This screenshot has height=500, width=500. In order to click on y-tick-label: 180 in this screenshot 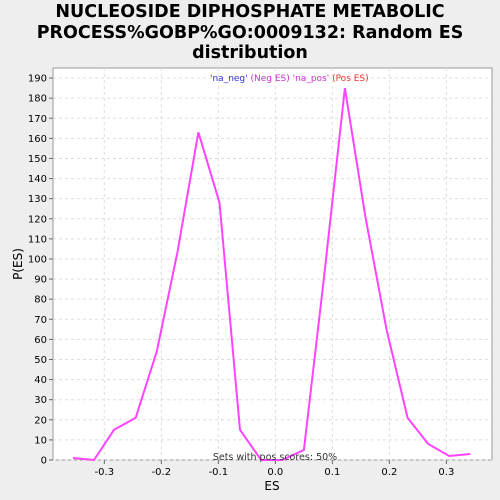, I will do `click(37, 99)`.